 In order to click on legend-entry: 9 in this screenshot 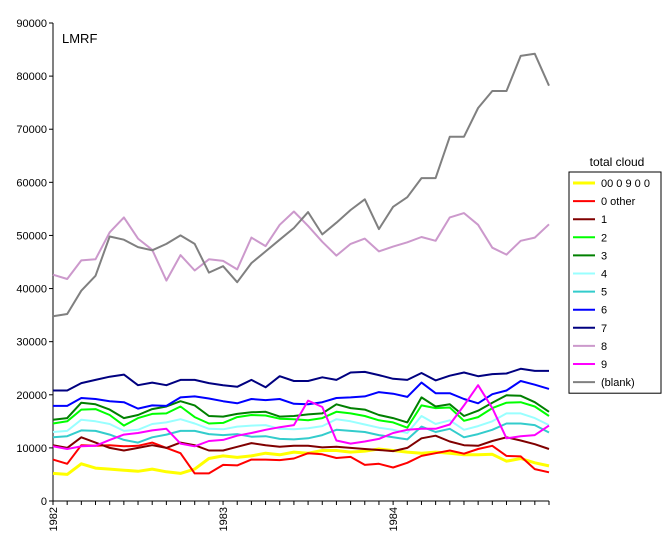, I will do `click(604, 365)`.